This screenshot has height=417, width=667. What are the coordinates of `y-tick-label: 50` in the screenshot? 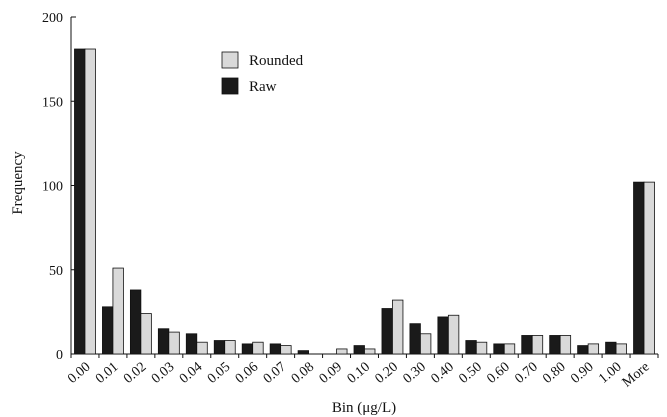 It's located at (56, 271).